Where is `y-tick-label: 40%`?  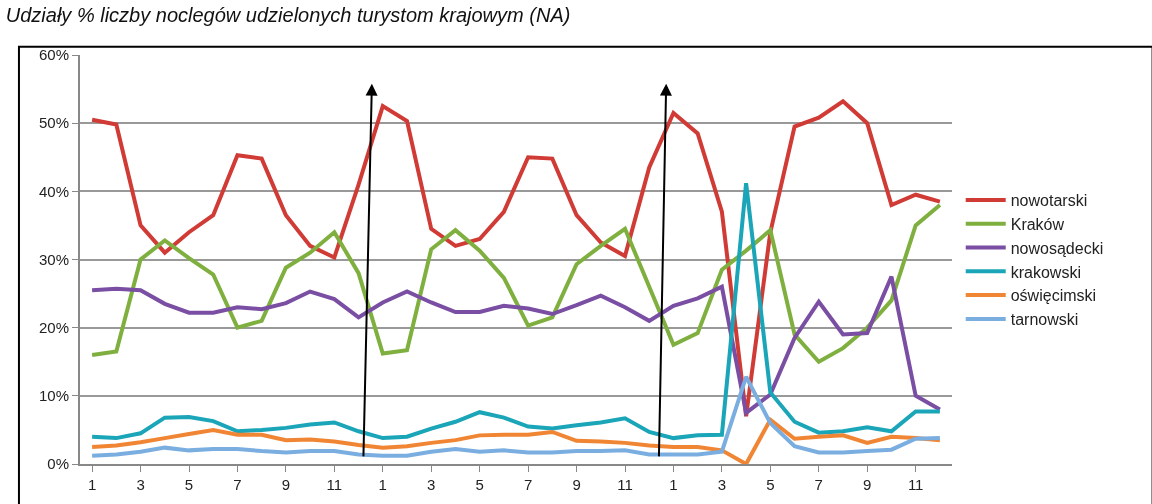
y-tick-label: 40% is located at coordinates (53, 191).